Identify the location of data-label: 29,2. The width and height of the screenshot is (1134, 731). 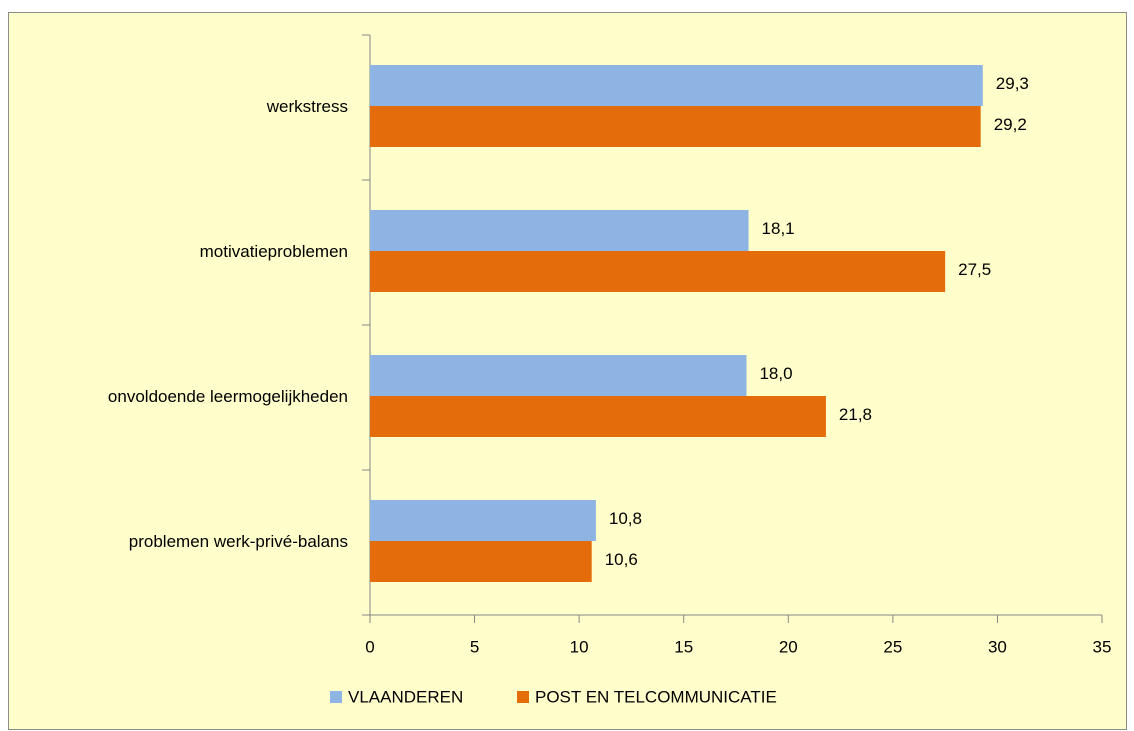
(1010, 124).